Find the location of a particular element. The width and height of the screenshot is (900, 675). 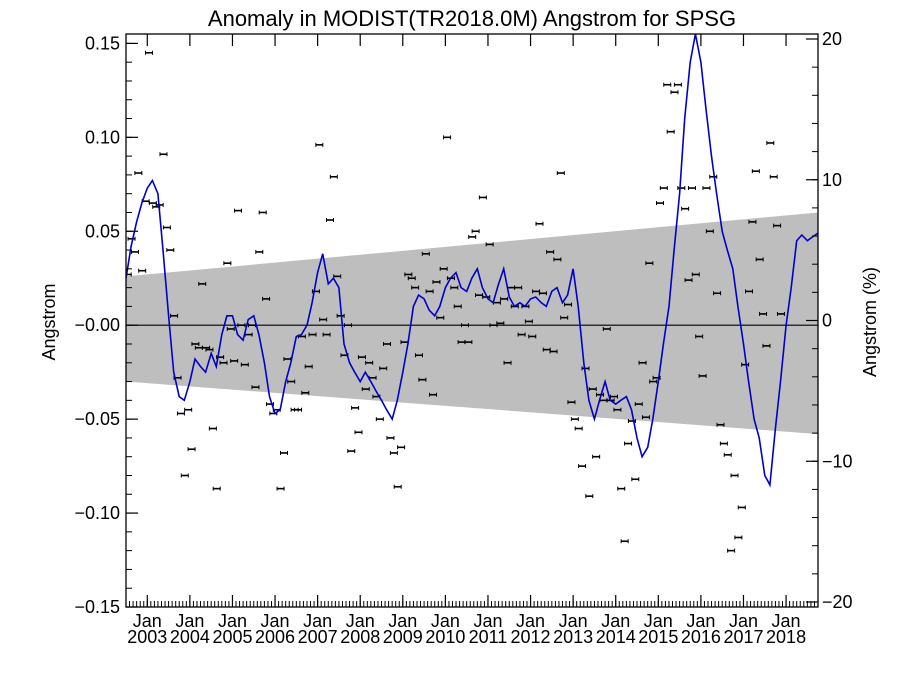

left-tick-label: −0.05 is located at coordinates (97, 419).